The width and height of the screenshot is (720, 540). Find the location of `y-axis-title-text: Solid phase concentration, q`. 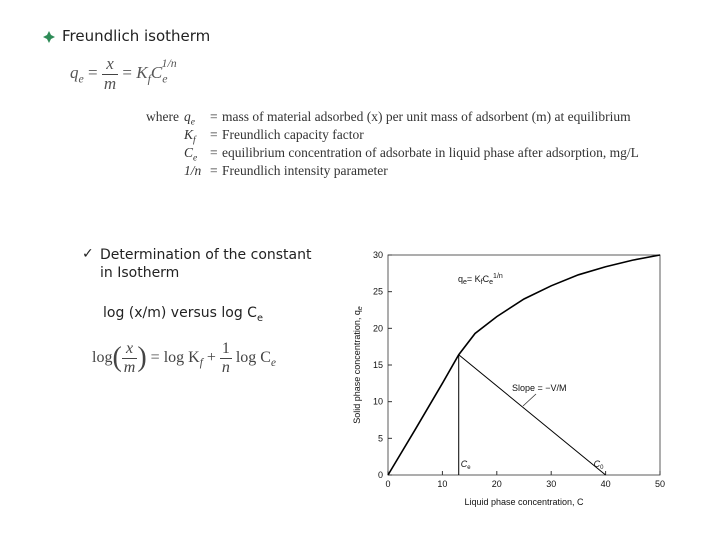

y-axis-title-text: Solid phase concentration, q is located at coordinates (357, 367).